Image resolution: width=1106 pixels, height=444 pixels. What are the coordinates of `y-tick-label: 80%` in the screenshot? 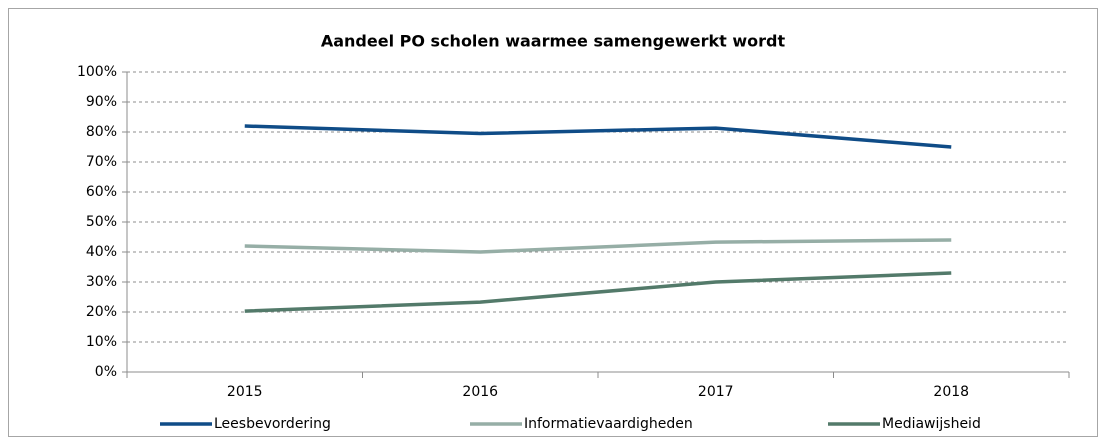 It's located at (101, 132).